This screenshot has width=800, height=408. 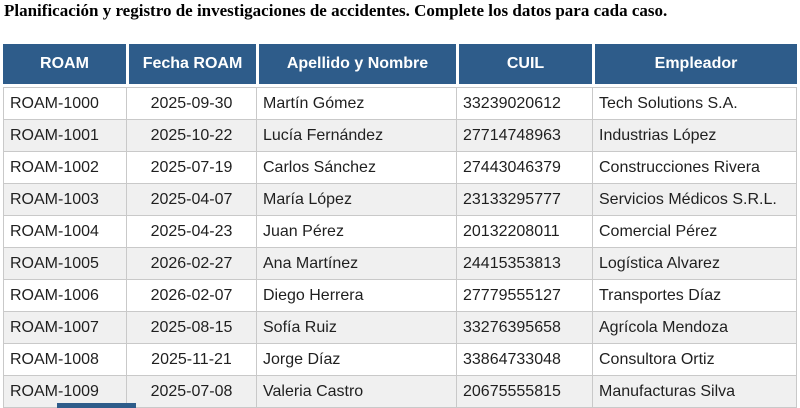 What do you see at coordinates (695, 328) in the screenshot?
I see `cell-empleador: Agrícola Mendoza` at bounding box center [695, 328].